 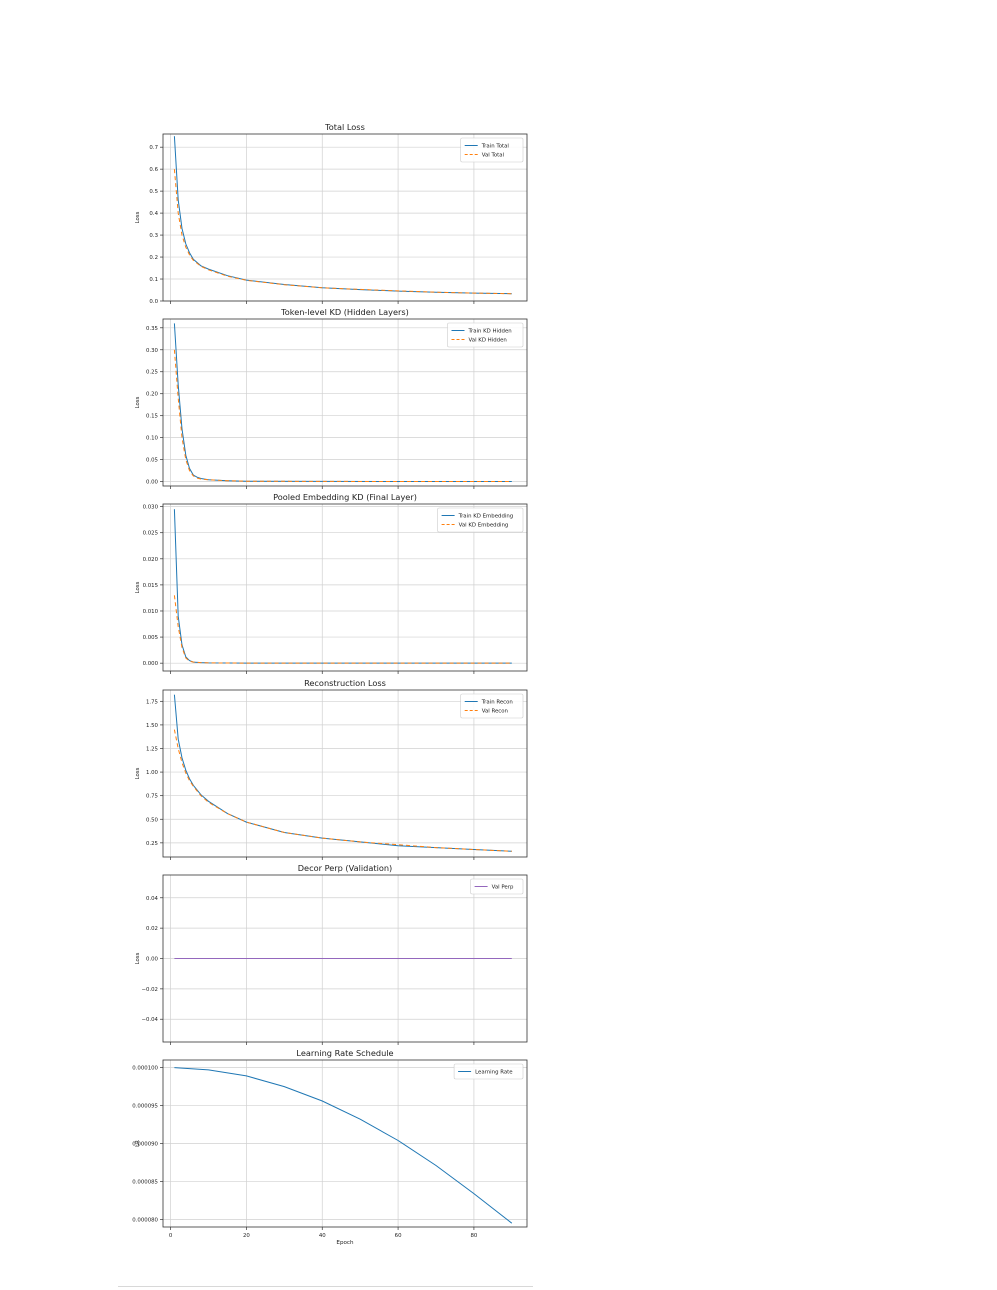 What do you see at coordinates (171, 1236) in the screenshot?
I see `x-tick-label: 0` at bounding box center [171, 1236].